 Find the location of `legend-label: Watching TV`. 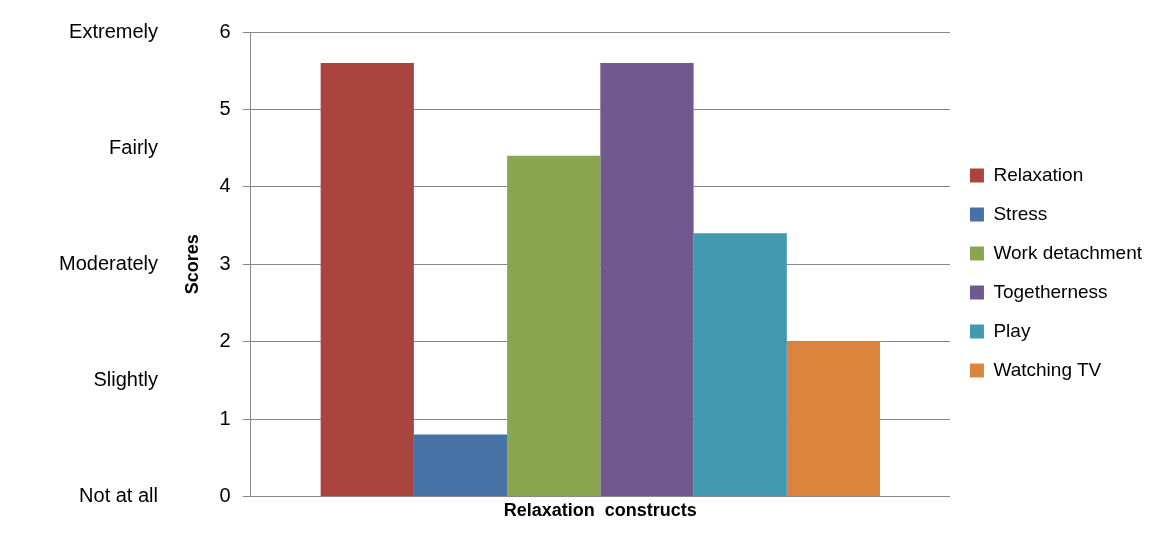

legend-label: Watching TV is located at coordinates (1047, 369).